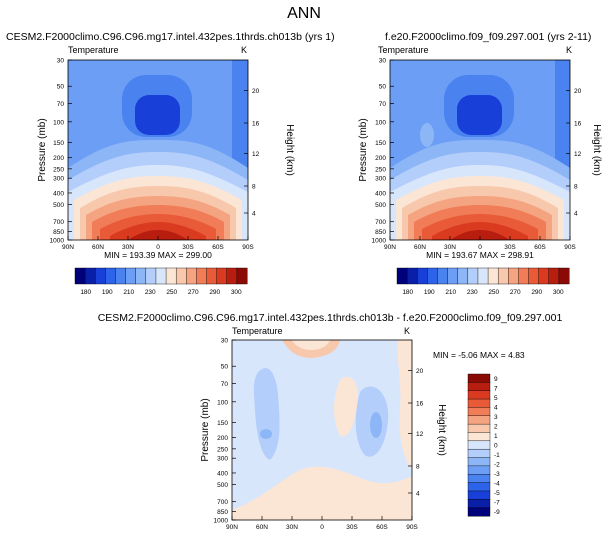 The image size is (609, 543). What do you see at coordinates (380, 158) in the screenshot?
I see `y-tick-label: 200` at bounding box center [380, 158].